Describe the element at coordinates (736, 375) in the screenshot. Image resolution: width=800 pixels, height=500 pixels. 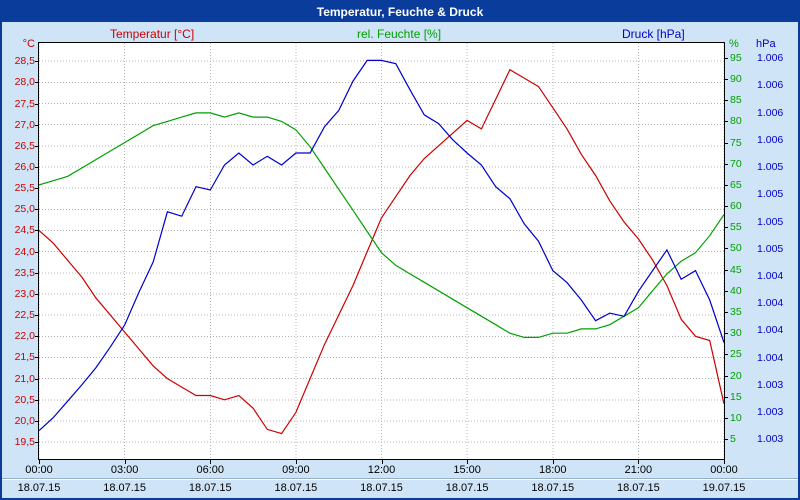
I see `humidity-tick-label: 20` at that location.